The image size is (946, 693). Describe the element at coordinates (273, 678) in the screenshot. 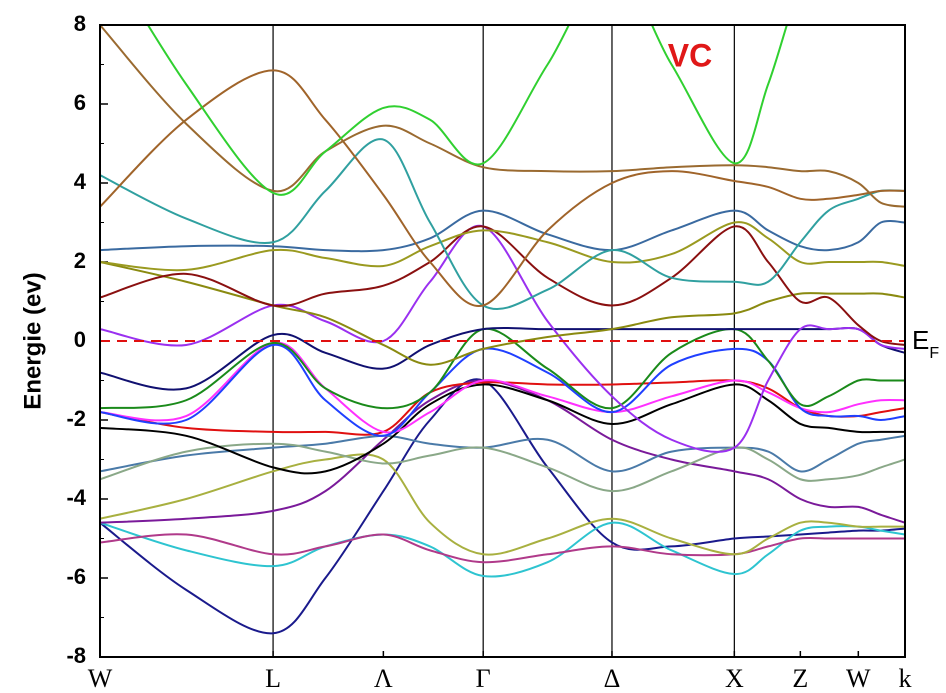

I see `x-tick-label: L` at that location.